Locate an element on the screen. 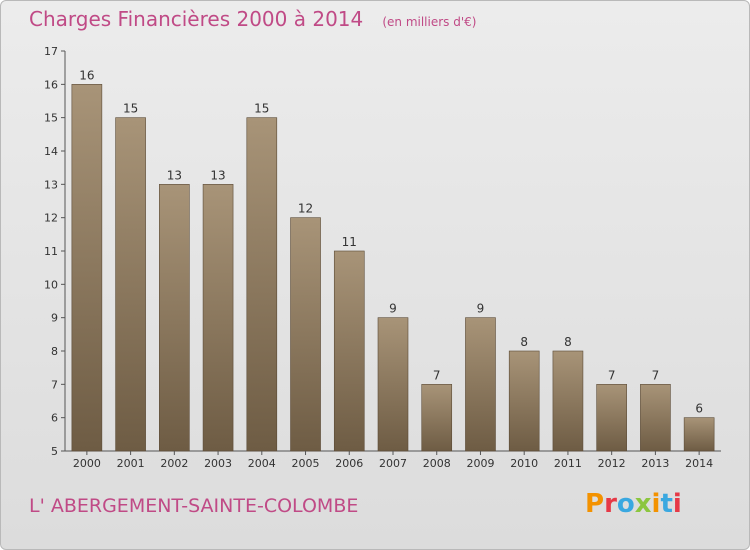 Image resolution: width=750 pixels, height=550 pixels. logo-letter: t is located at coordinates (666, 504).